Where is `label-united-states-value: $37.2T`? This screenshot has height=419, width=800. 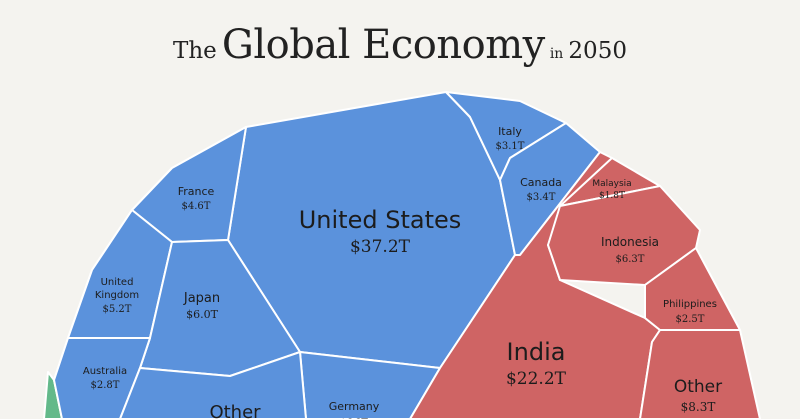
label-united-states-value: $37.2T is located at coordinates (380, 247).